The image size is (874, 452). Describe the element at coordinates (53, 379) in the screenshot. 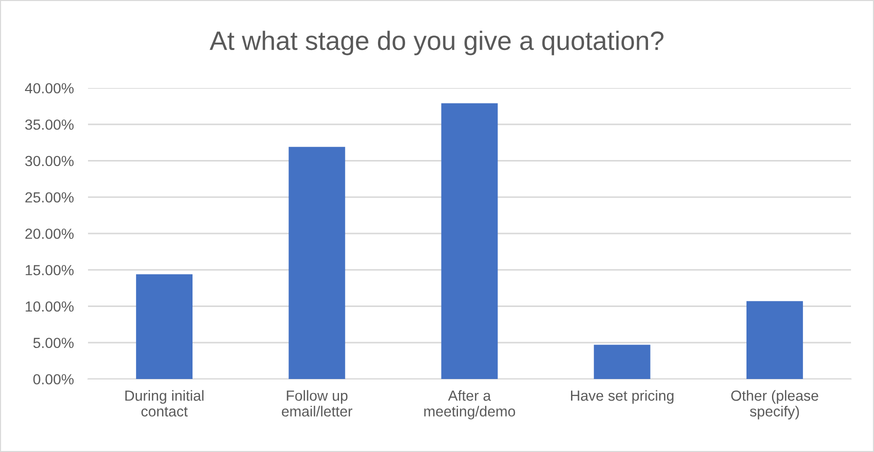

I see `y-tick-label: 0.00%` at that location.